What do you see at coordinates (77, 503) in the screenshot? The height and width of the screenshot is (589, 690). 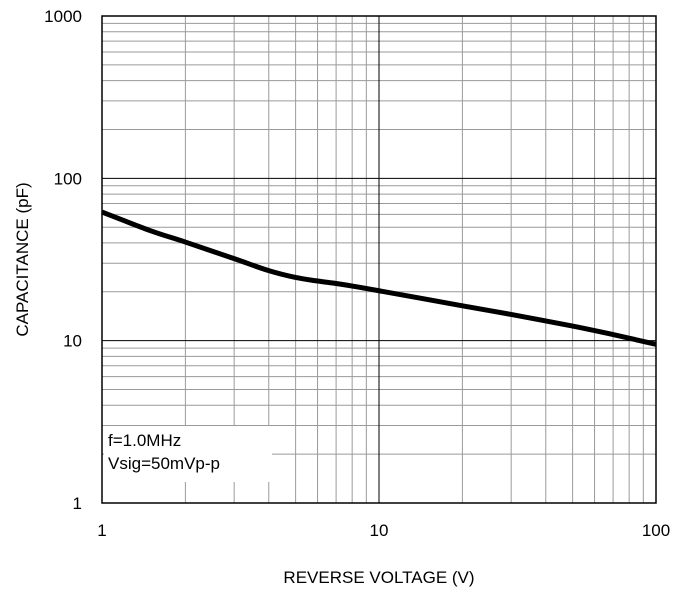 I see `y-tick-label: 1` at bounding box center [77, 503].